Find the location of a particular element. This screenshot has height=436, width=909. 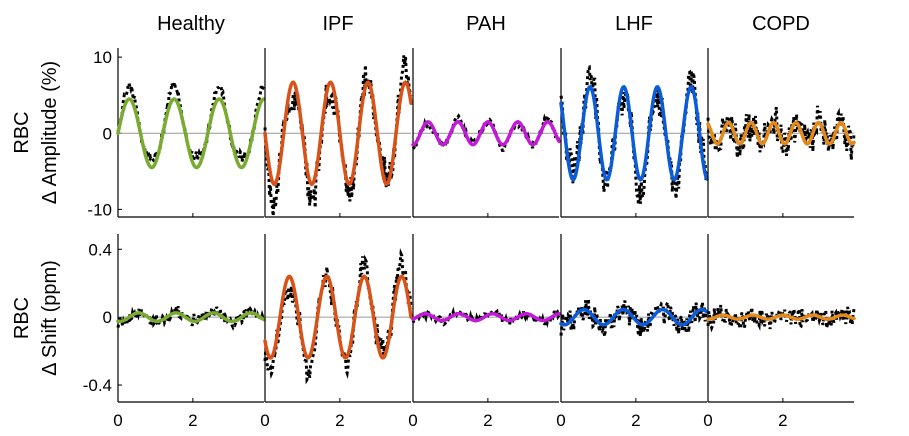

y-tick-label: -0.4 is located at coordinates (97, 385).